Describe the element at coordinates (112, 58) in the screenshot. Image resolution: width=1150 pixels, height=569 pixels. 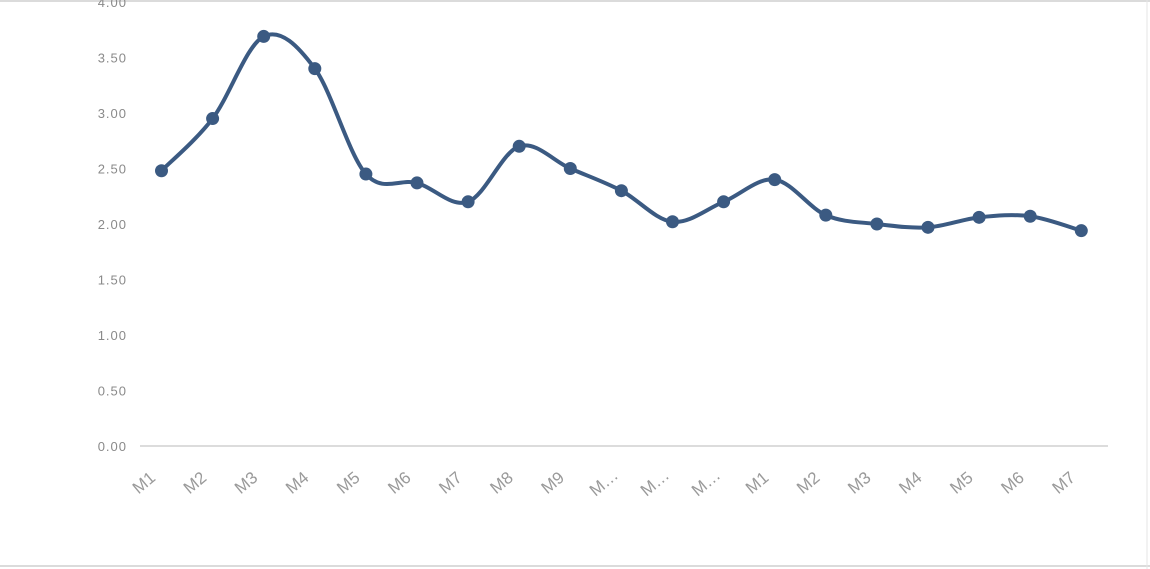
I see `y-tick-label: 3.50` at that location.